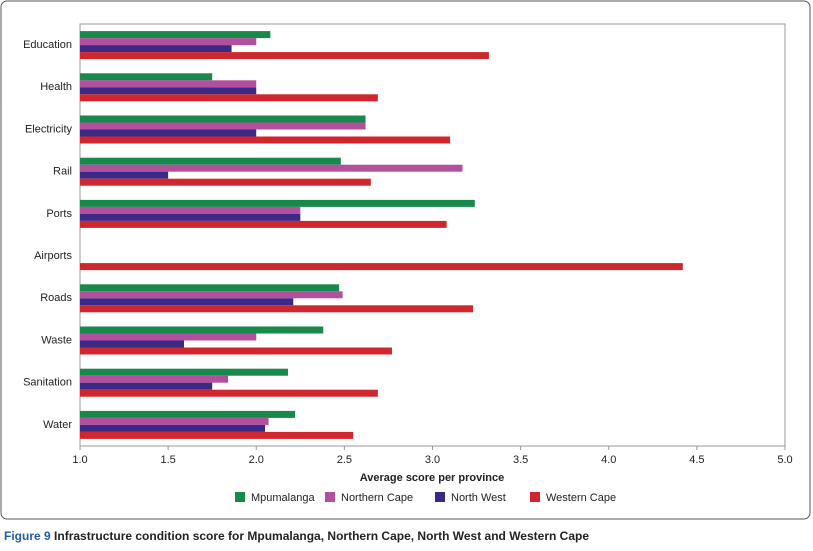 Image resolution: width=813 pixels, height=551 pixels. What do you see at coordinates (344, 460) in the screenshot?
I see `x-tick-label: 2.5` at bounding box center [344, 460].